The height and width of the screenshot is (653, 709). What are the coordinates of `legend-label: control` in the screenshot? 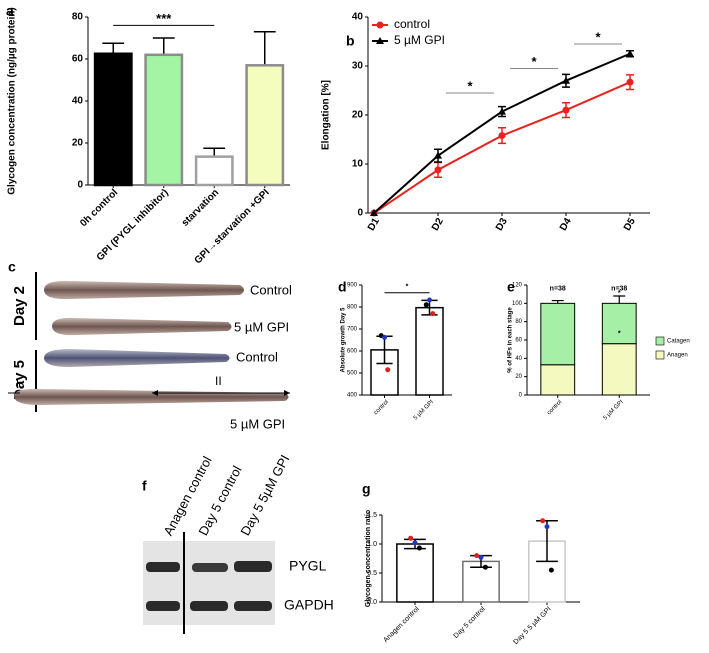 It's located at (412, 24).